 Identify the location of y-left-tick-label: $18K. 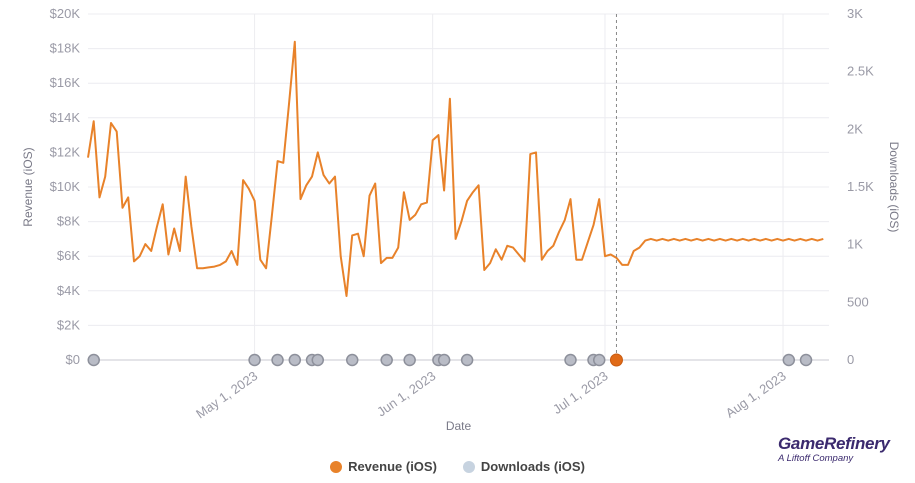
(65, 48).